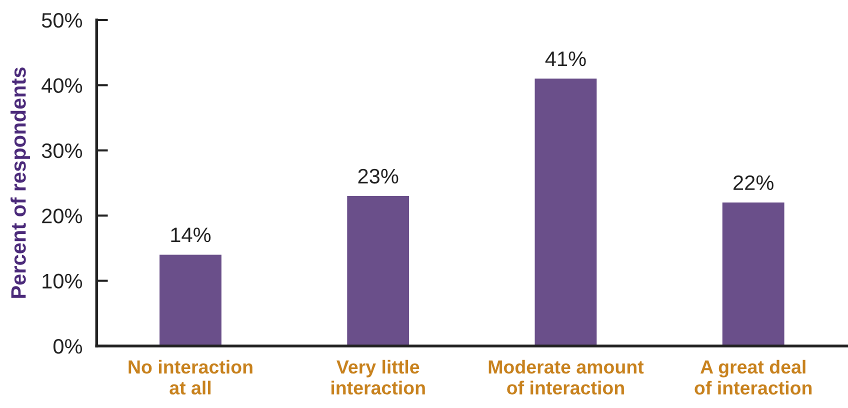 The image size is (848, 408). What do you see at coordinates (190, 377) in the screenshot?
I see `x-tick-label: No interaction at all` at bounding box center [190, 377].